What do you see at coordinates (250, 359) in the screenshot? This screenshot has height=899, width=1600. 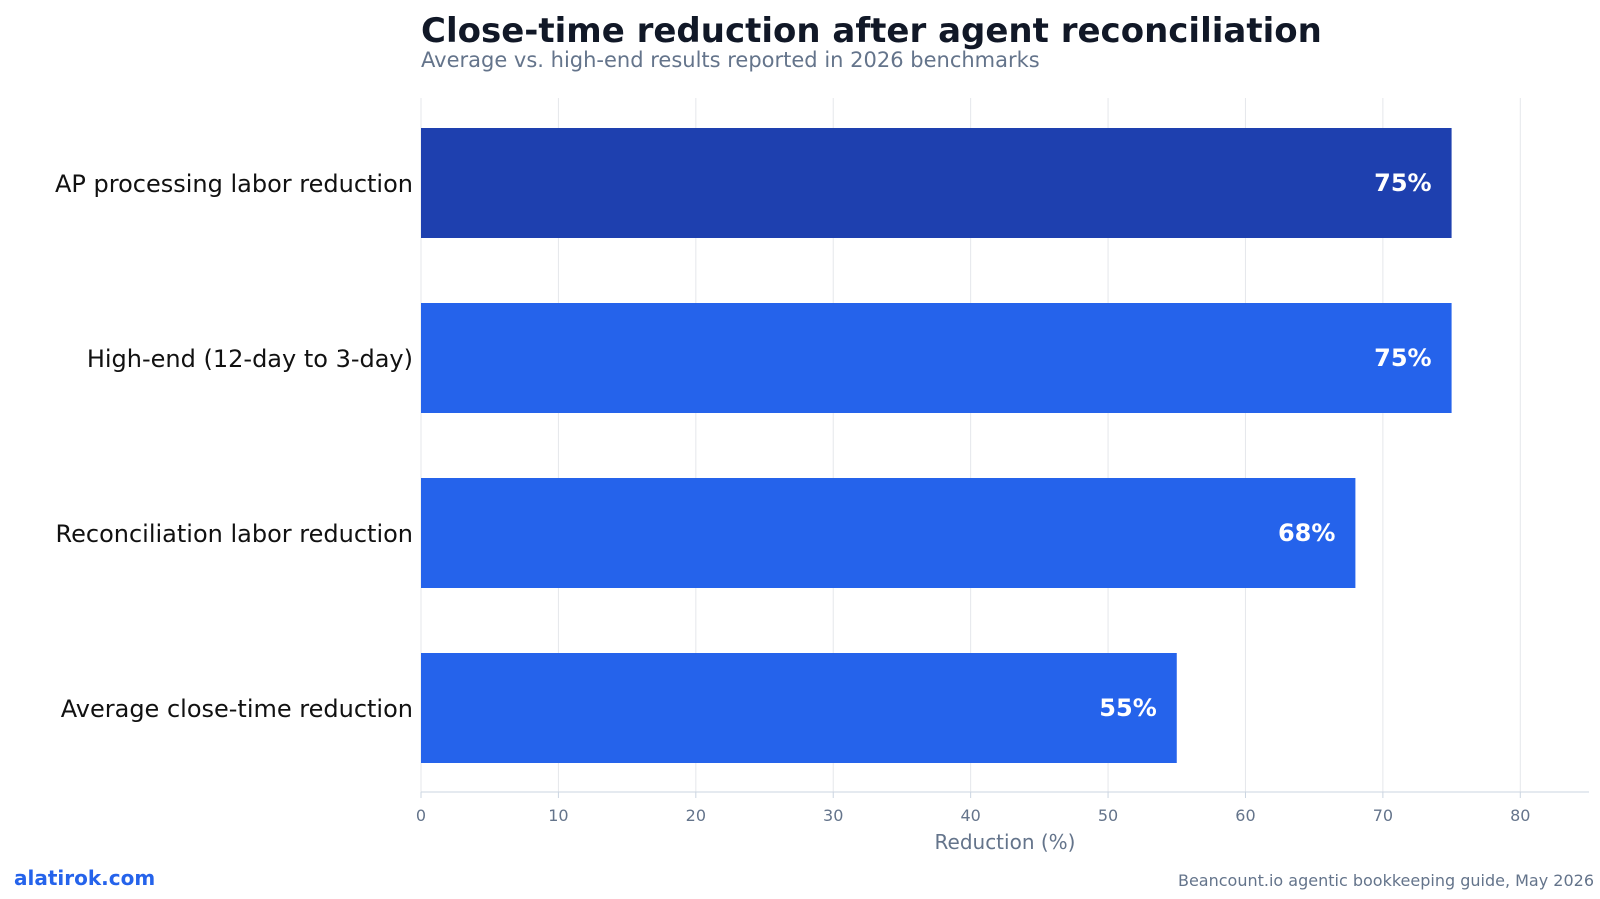 I see `category-label: High-end (12-day to 3-day)` at bounding box center [250, 359].